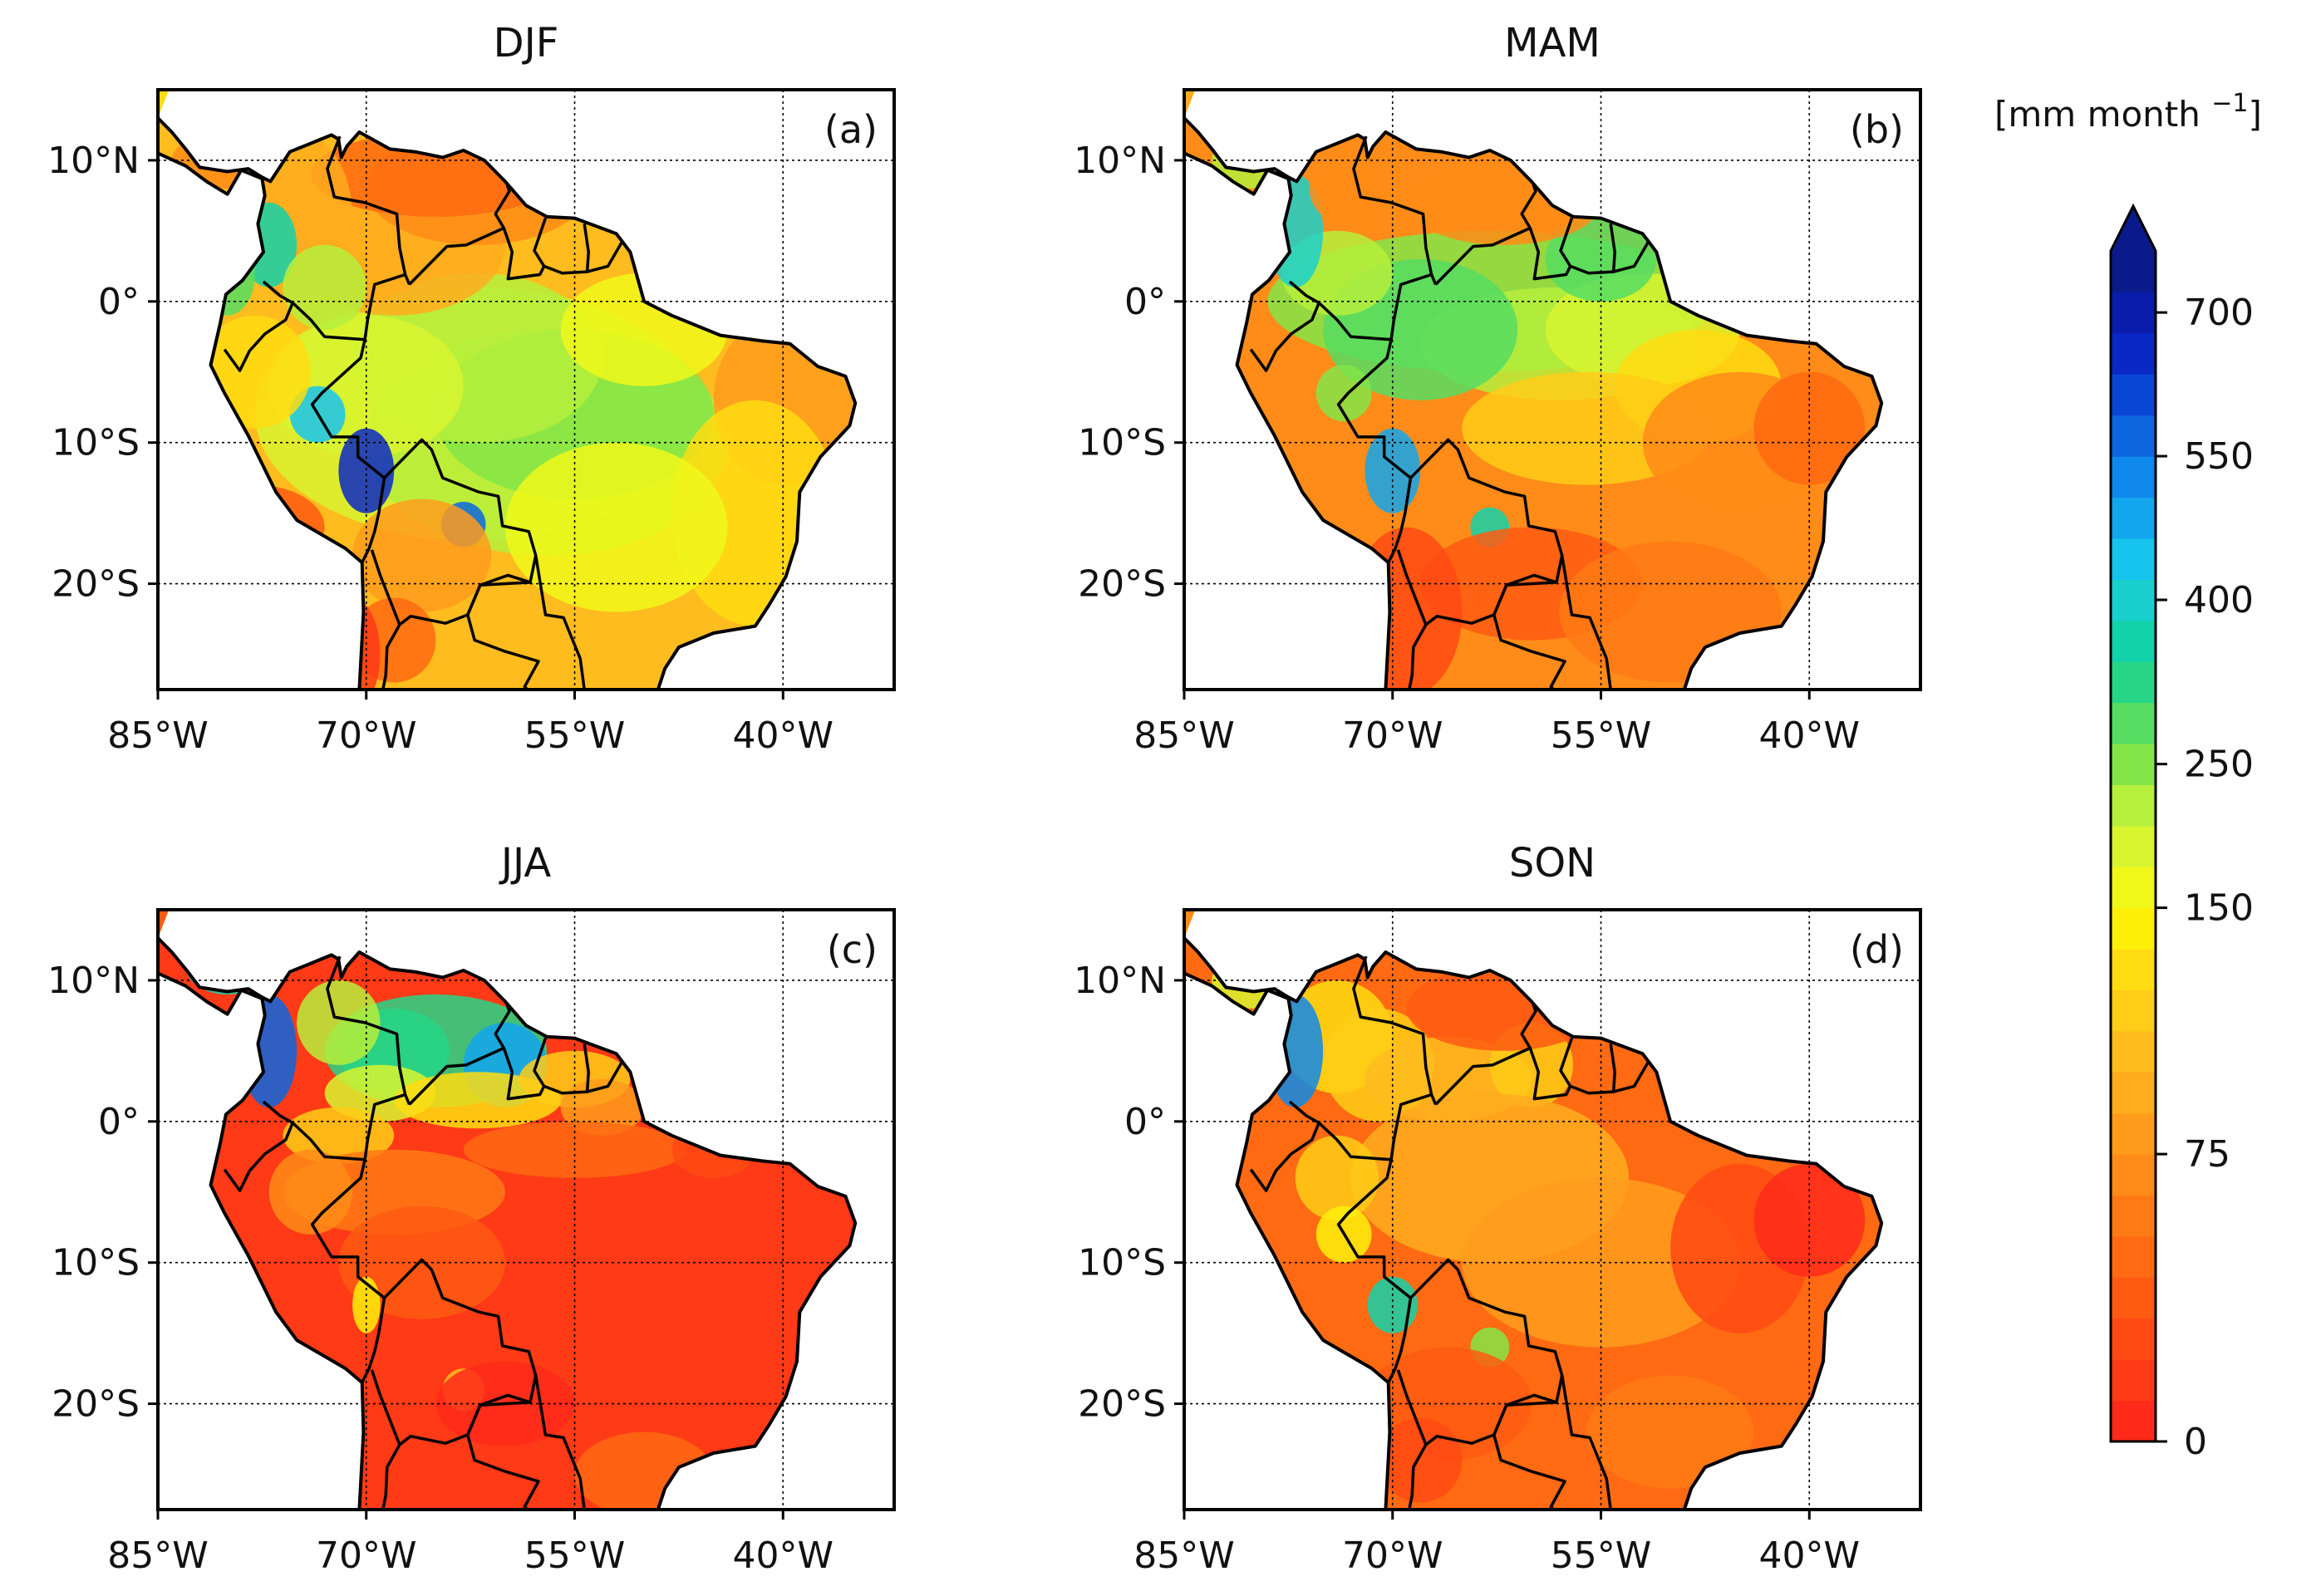 This screenshot has height=1596, width=2321. I want to click on panel-title: MAM, so click(1552, 43).